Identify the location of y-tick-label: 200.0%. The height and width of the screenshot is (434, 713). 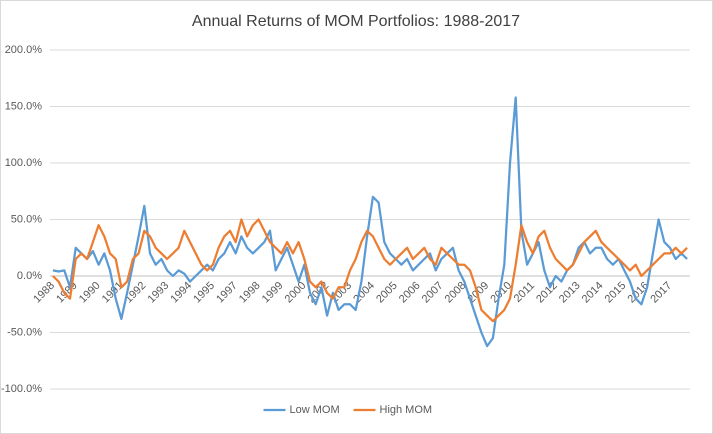
(24, 50).